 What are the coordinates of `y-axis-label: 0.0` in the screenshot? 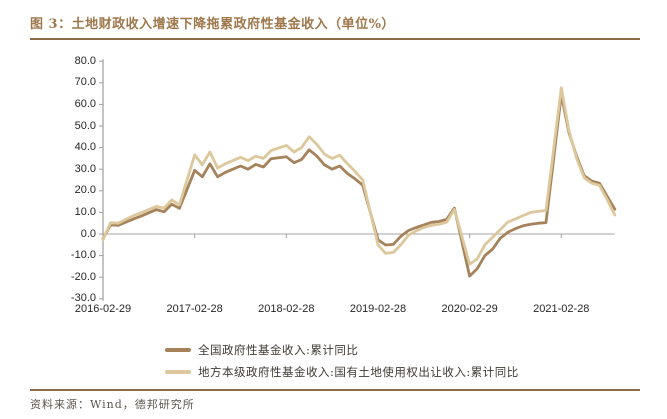 It's located at (88, 233).